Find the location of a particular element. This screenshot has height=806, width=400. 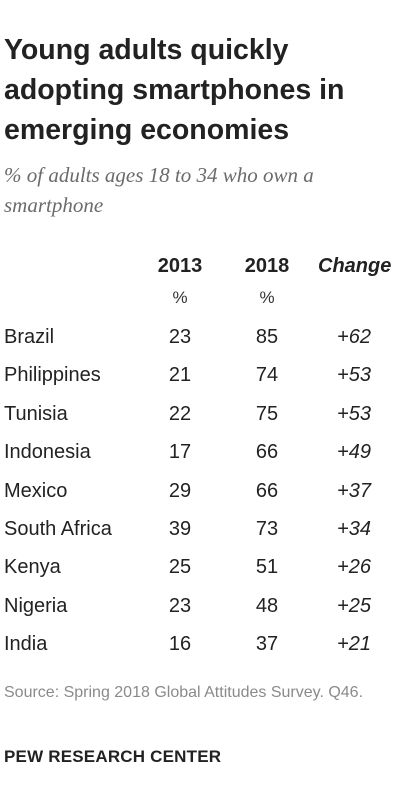

value-2013: 22 is located at coordinates (180, 413).